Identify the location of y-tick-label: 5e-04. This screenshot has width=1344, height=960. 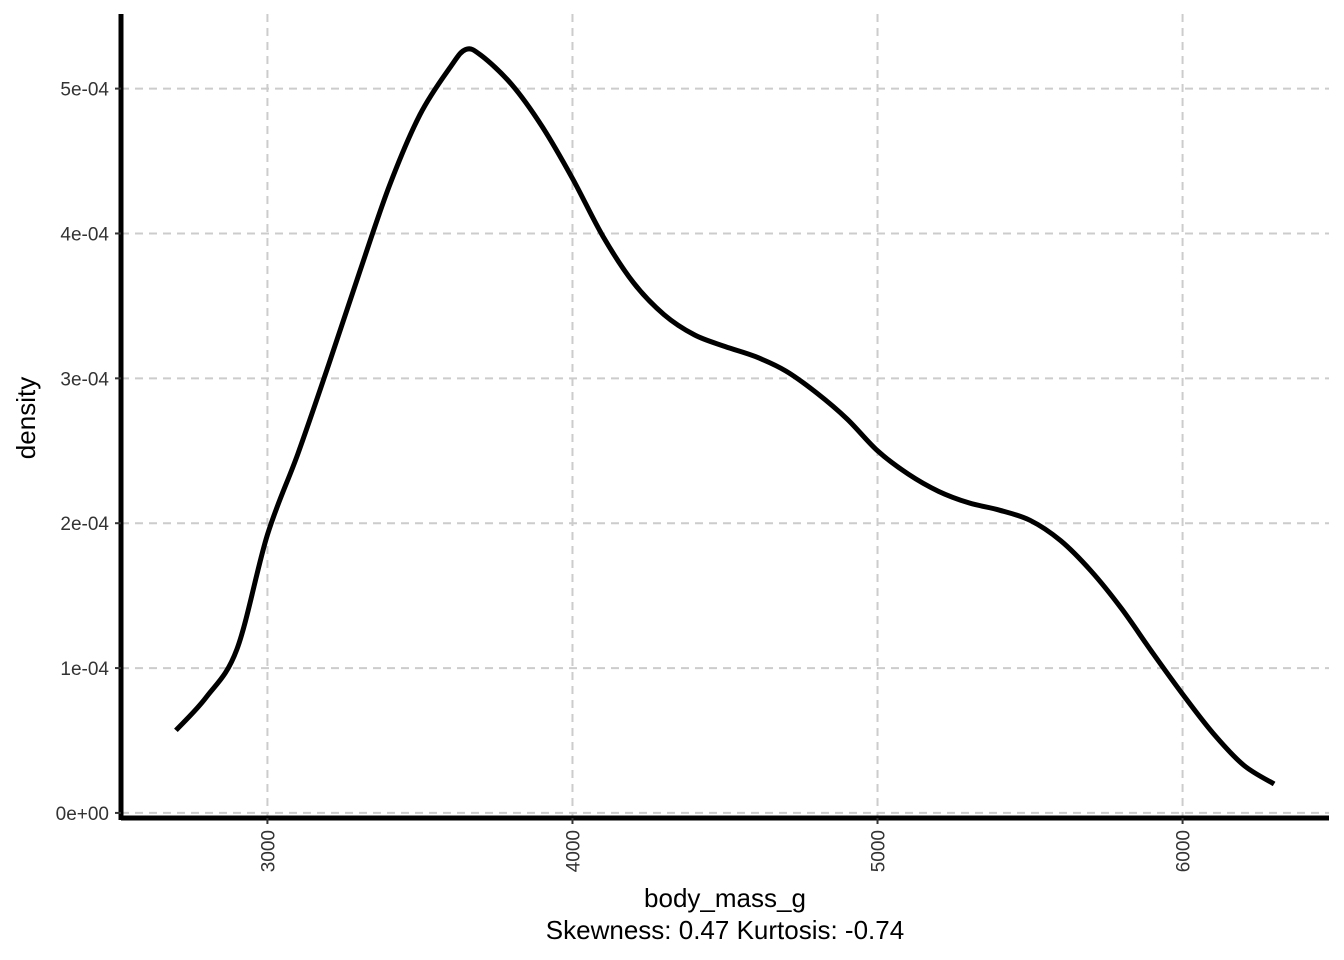
(84, 90).